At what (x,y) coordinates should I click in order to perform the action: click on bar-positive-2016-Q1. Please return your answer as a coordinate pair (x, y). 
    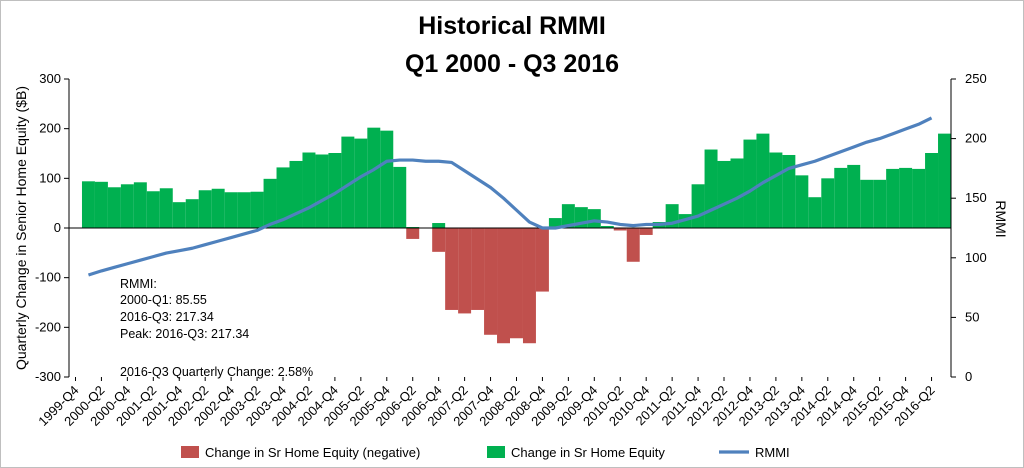
    Looking at the image, I should click on (919, 198).